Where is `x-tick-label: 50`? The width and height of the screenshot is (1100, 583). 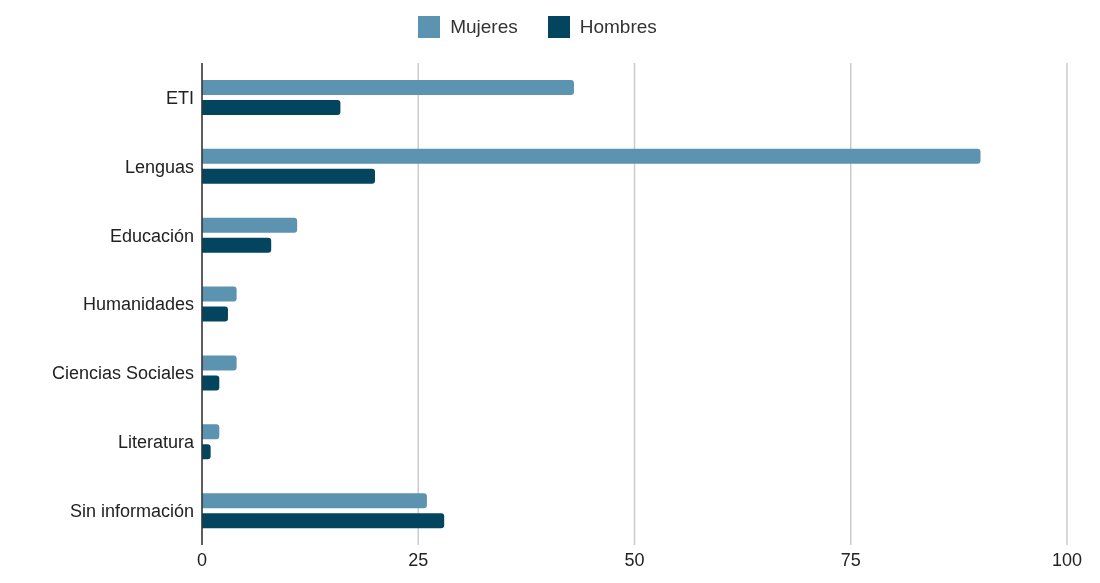
x-tick-label: 50 is located at coordinates (634, 559).